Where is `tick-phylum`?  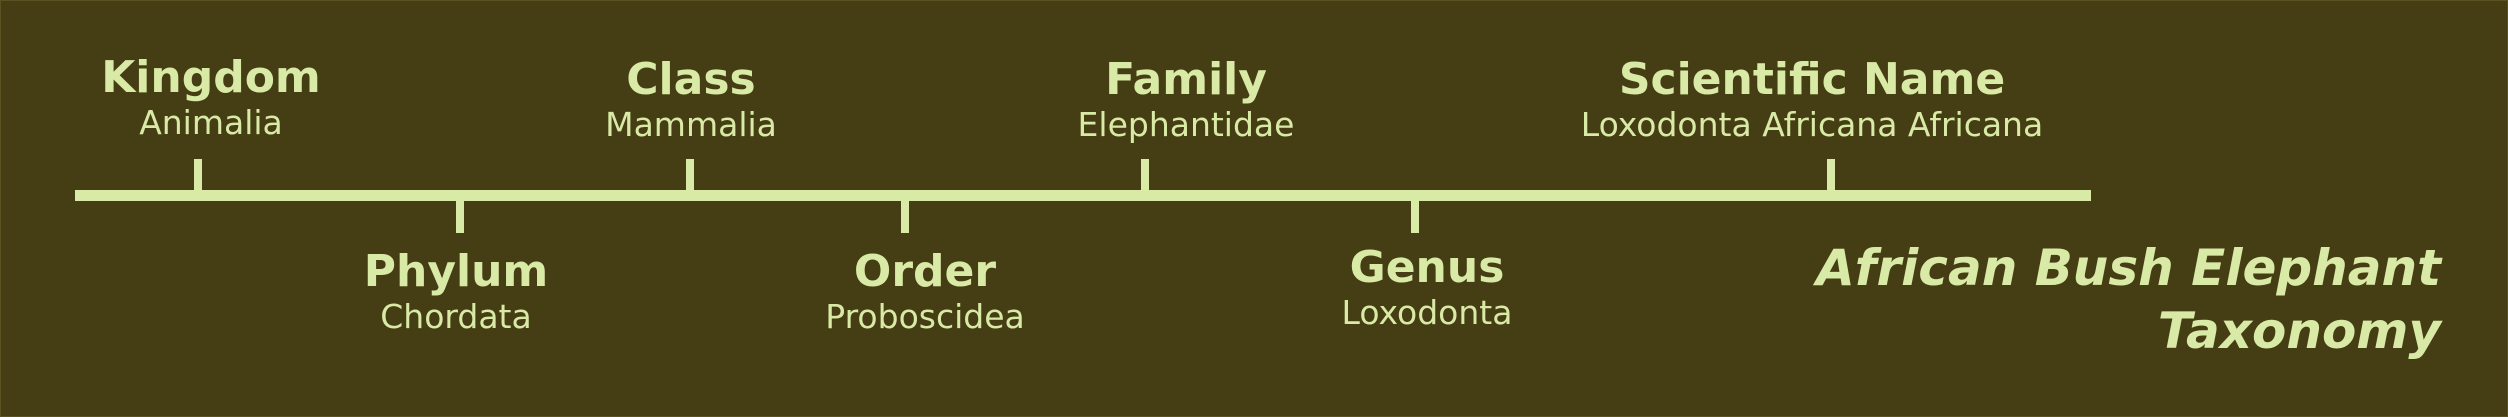 tick-phylum is located at coordinates (460, 217).